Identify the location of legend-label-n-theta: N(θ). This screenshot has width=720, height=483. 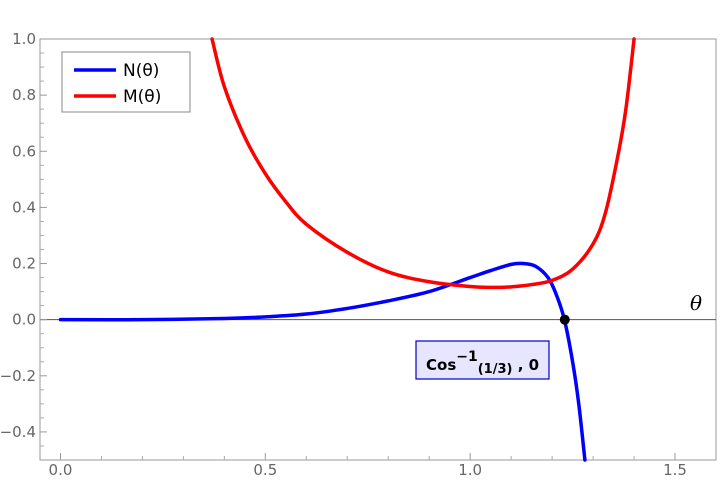
(141, 71).